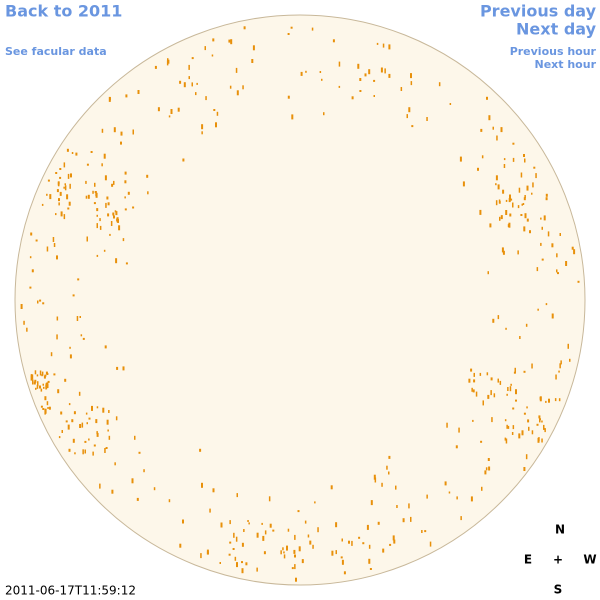 The width and height of the screenshot is (600, 600). Describe the element at coordinates (553, 51) in the screenshot. I see `previous-hour-link: Previous hour` at that location.